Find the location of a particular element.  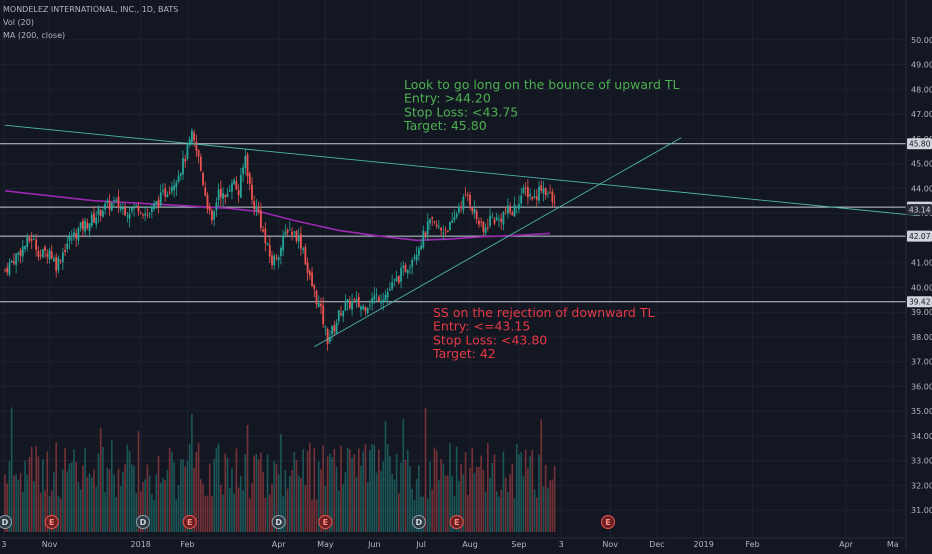

price-level-tag is located at coordinates (919, 144).